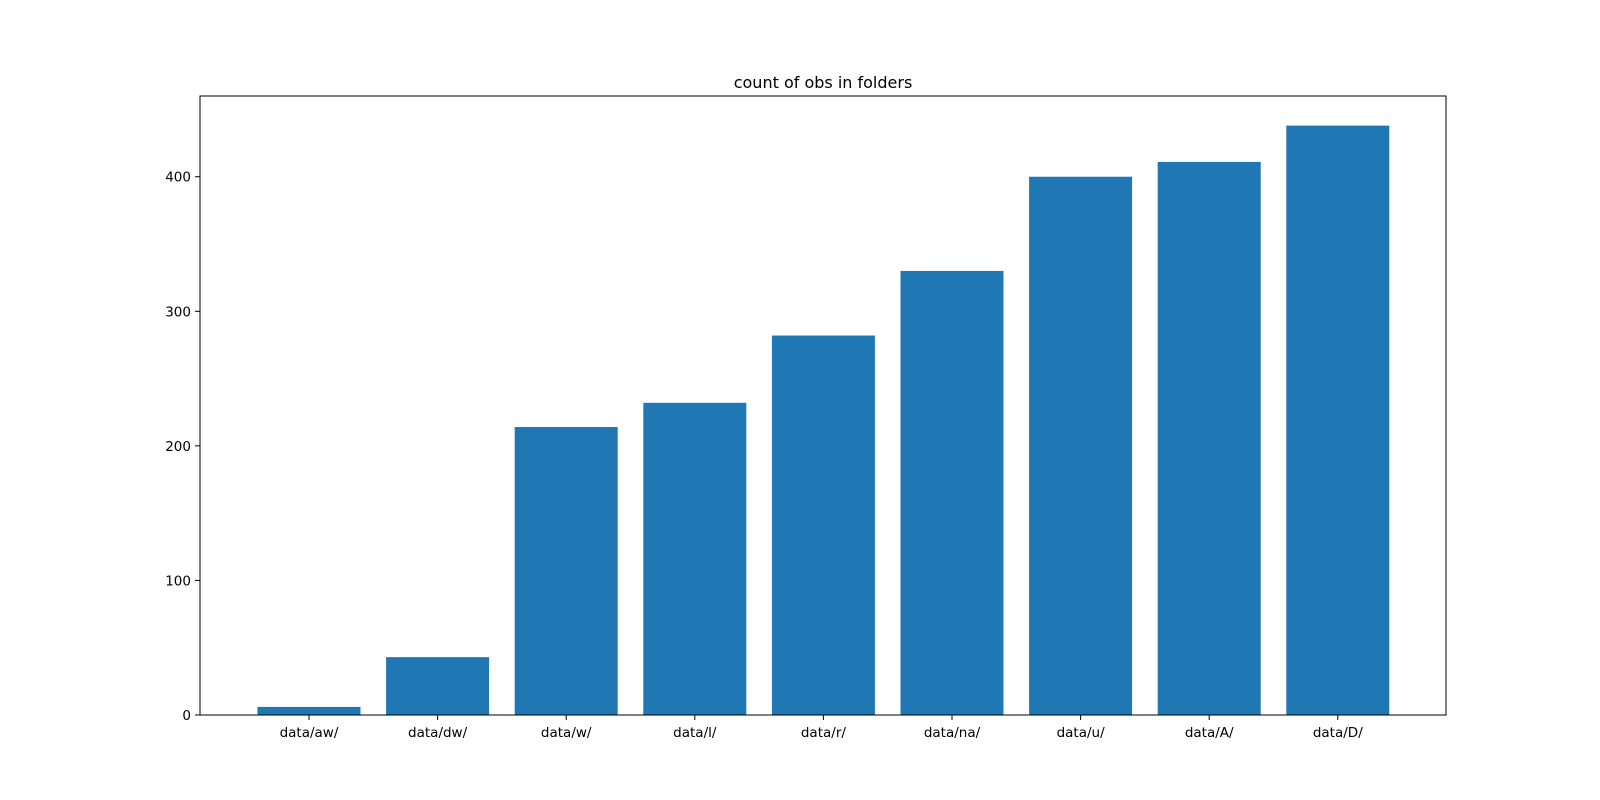 The image size is (1600, 800). I want to click on y-tick-label-4: 400, so click(178, 178).